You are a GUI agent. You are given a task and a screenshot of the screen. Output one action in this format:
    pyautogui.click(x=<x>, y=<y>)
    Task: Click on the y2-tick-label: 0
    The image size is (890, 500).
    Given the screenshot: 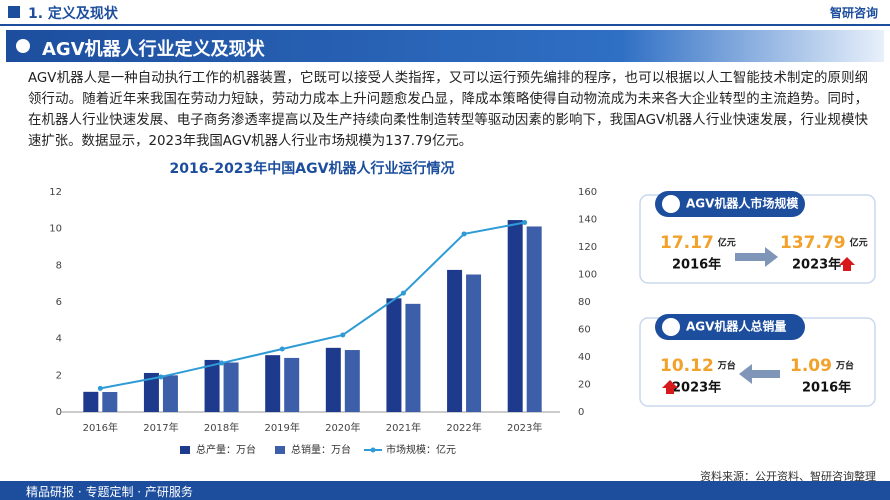 What is the action you would take?
    pyautogui.click(x=581, y=412)
    